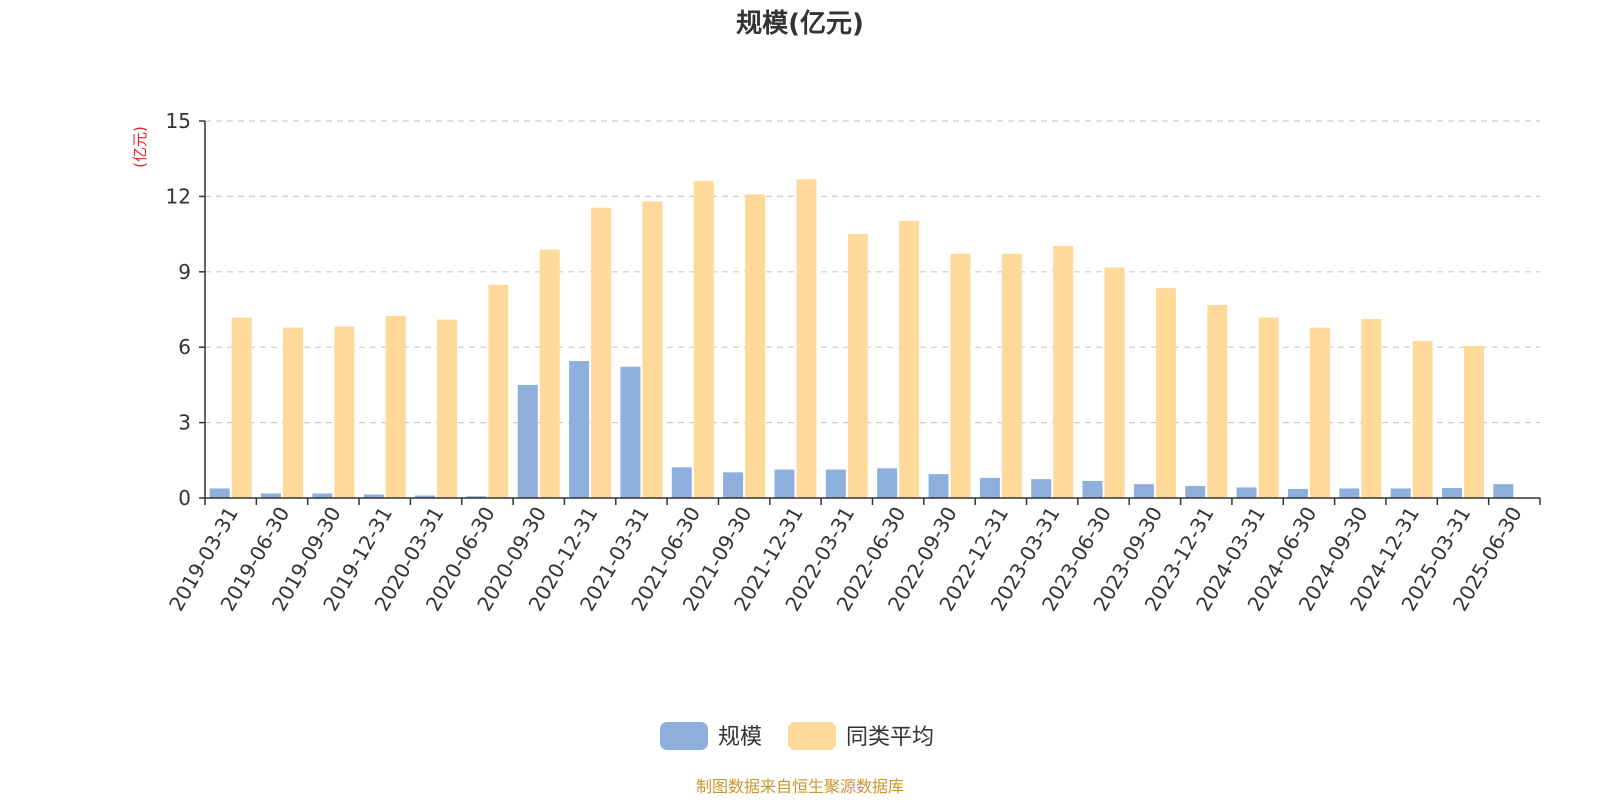 The width and height of the screenshot is (1600, 804). I want to click on legend: 规模 同类平均, so click(797, 736).